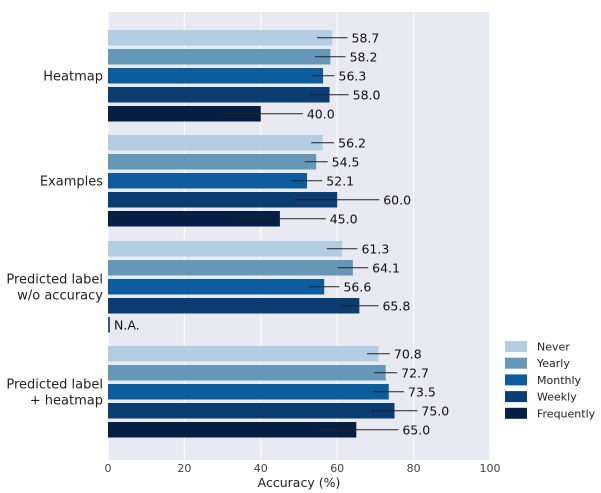  What do you see at coordinates (386, 267) in the screenshot?
I see `data-label: 64.1` at bounding box center [386, 267].